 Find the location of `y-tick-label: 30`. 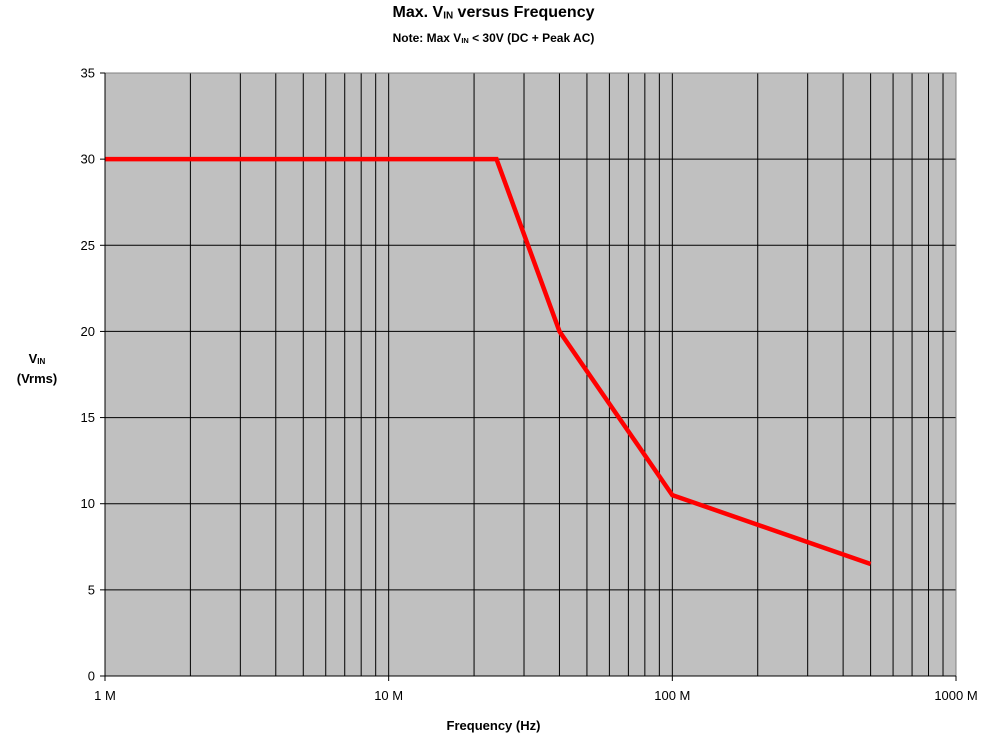

y-tick-label: 30 is located at coordinates (88, 159).